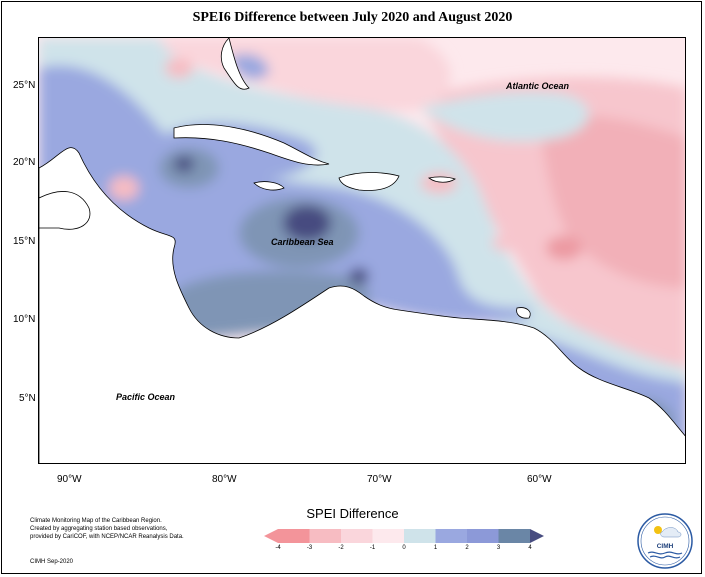 The width and height of the screenshot is (705, 577). I want to click on sun-icon, so click(658, 530).